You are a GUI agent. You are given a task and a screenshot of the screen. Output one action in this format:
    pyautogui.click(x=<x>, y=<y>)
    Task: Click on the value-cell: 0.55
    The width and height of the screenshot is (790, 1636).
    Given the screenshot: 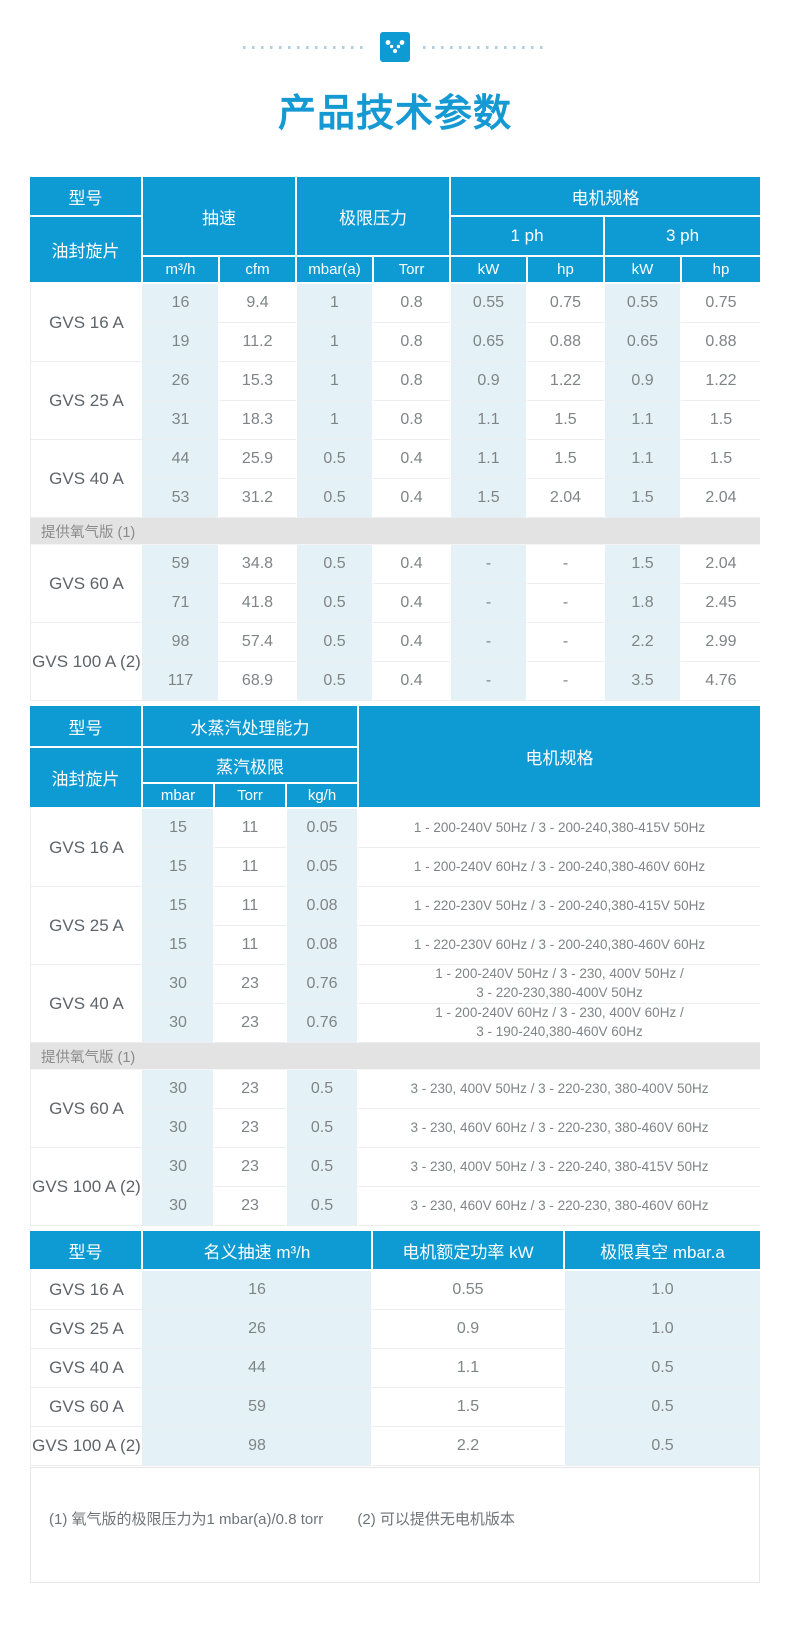 What is the action you would take?
    pyautogui.click(x=489, y=303)
    